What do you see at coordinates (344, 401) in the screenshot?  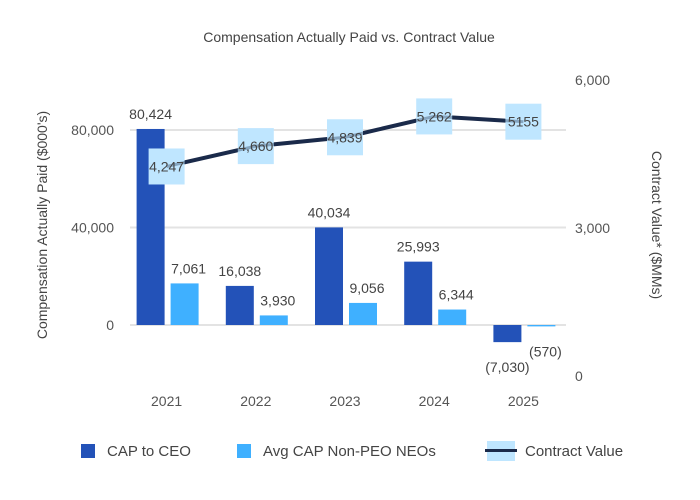 I see `x-tick-label: 2023` at bounding box center [344, 401].